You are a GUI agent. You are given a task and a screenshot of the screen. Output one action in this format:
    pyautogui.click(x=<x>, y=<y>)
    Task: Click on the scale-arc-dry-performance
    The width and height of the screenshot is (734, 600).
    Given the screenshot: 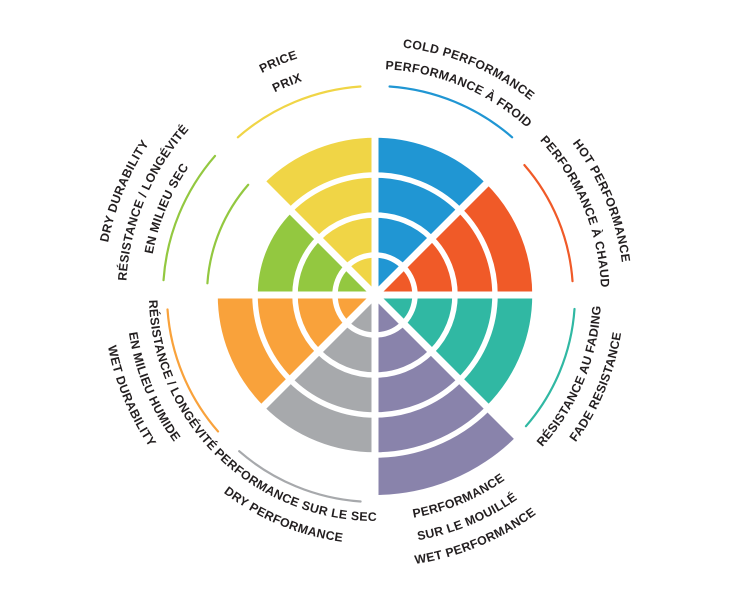 What is the action you would take?
    pyautogui.click(x=300, y=476)
    